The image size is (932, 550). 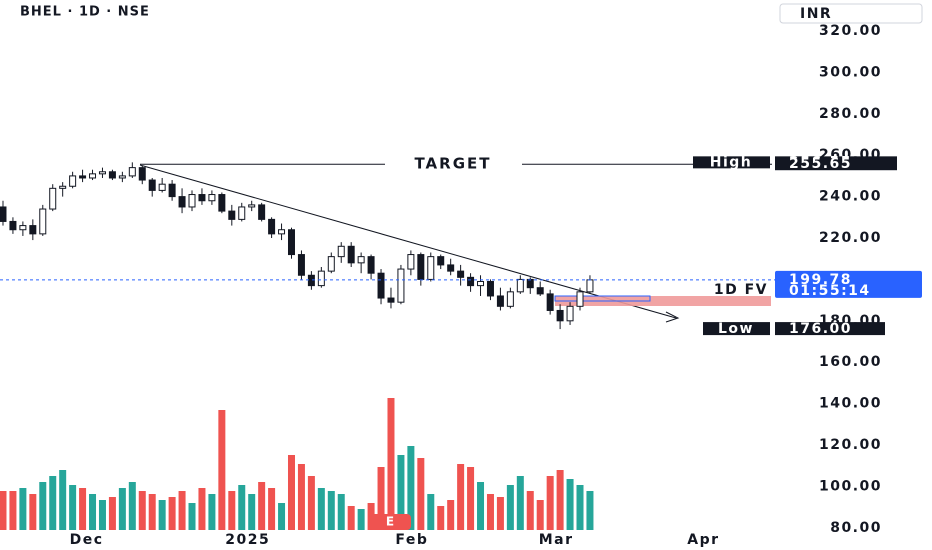 What do you see at coordinates (856, 528) in the screenshot?
I see `y-tick-label: 80.00` at bounding box center [856, 528].